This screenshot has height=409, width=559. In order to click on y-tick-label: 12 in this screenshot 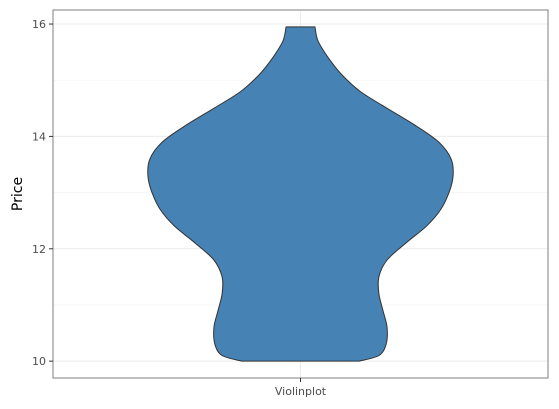, I will do `click(39, 249)`.